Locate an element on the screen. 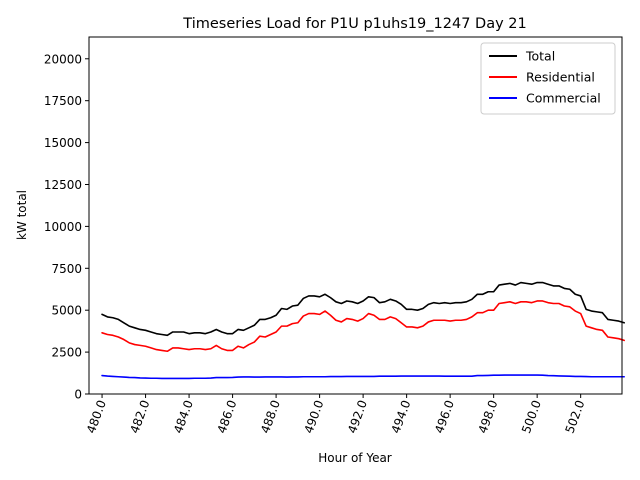 This screenshot has height=480, width=640. legend: Total Residential Commercial is located at coordinates (548, 78).